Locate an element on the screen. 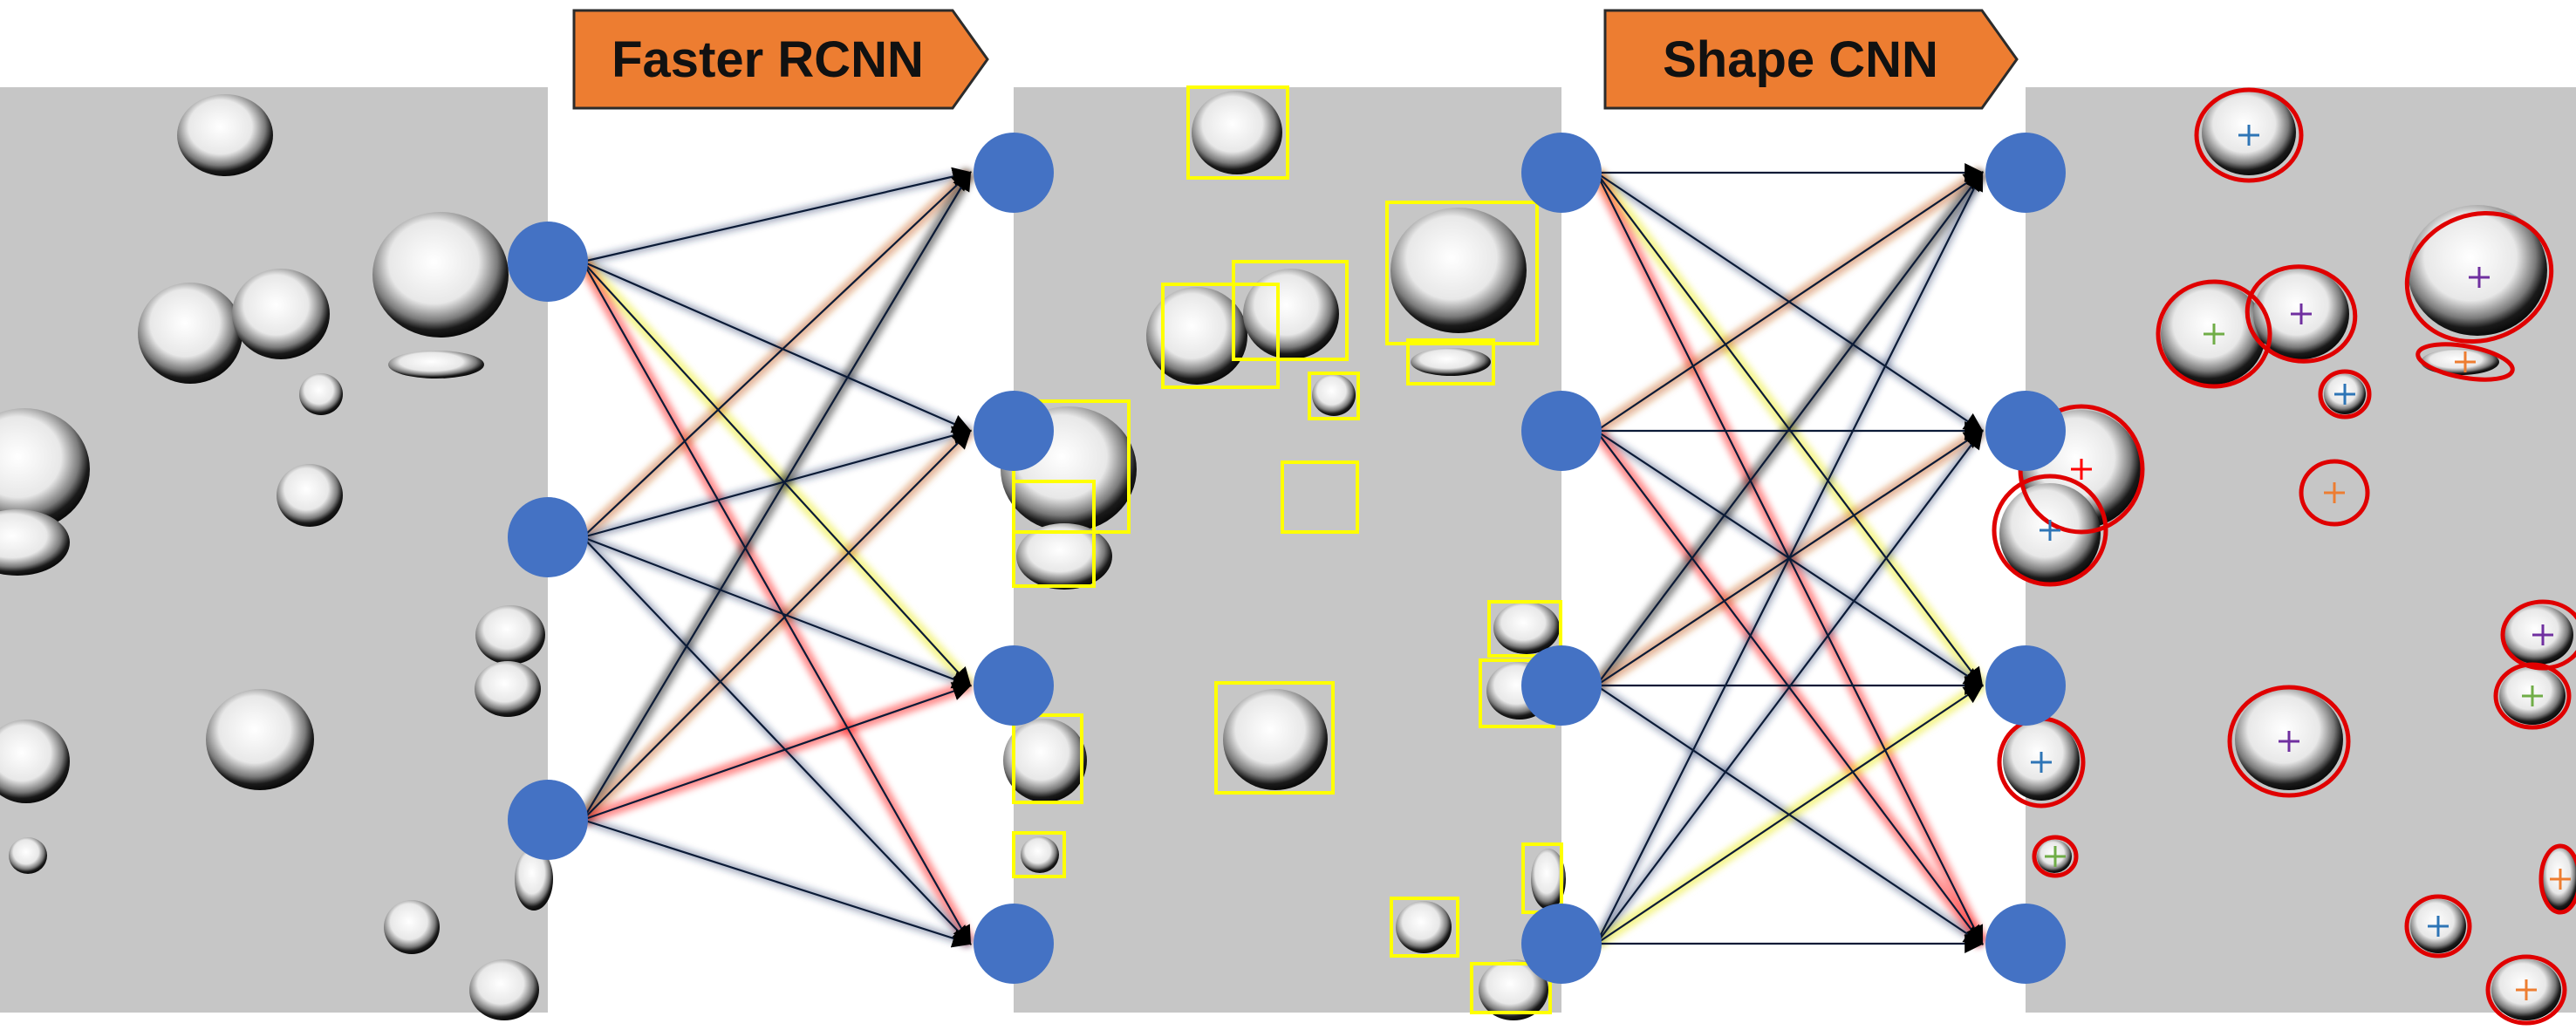  shape-cnn-label-text: Shape CNN is located at coordinates (1800, 59).